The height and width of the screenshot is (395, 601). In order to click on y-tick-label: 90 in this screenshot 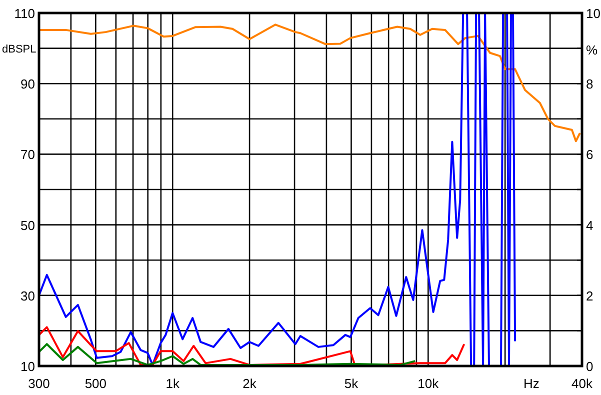, I will do `click(27, 84)`.